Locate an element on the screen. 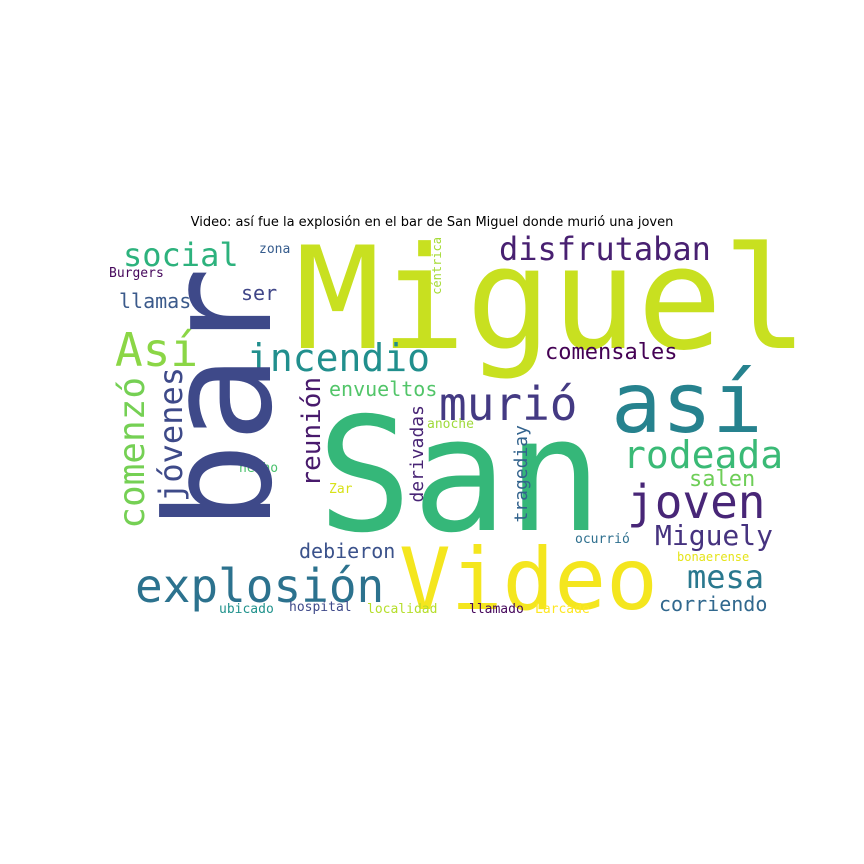  word-llamas: llamas is located at coordinates (155, 301).